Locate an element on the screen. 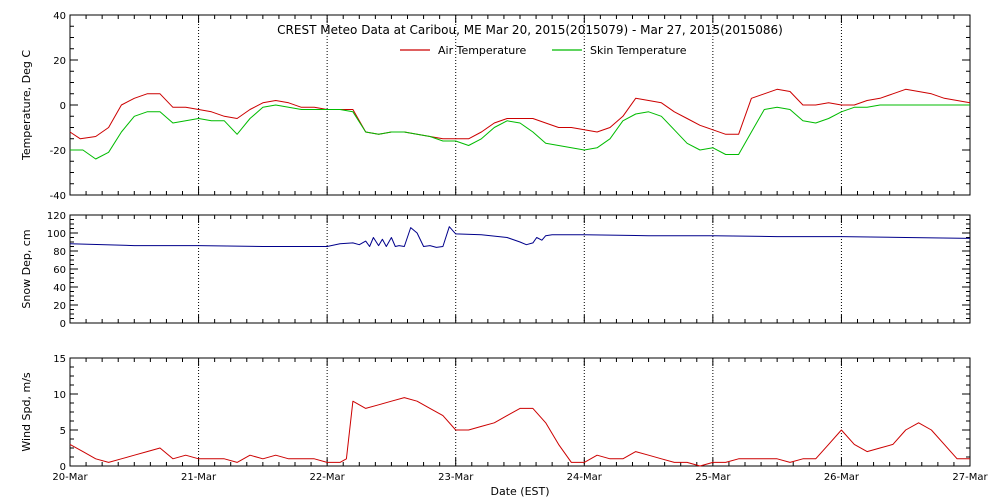 The width and height of the screenshot is (1000, 500). legend-label-air: Air Temperature is located at coordinates (482, 50).